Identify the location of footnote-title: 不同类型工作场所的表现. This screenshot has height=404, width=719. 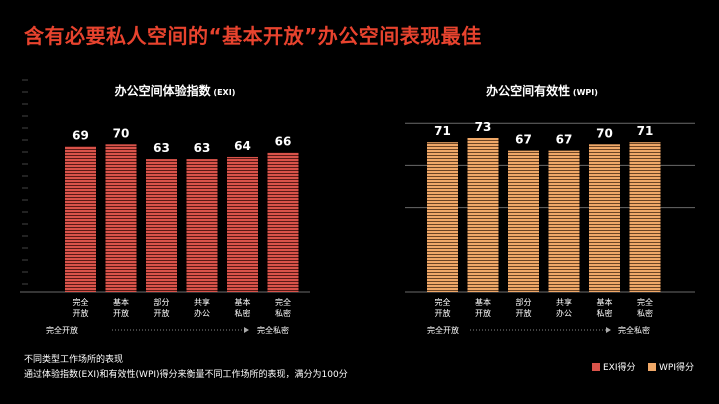
(74, 360).